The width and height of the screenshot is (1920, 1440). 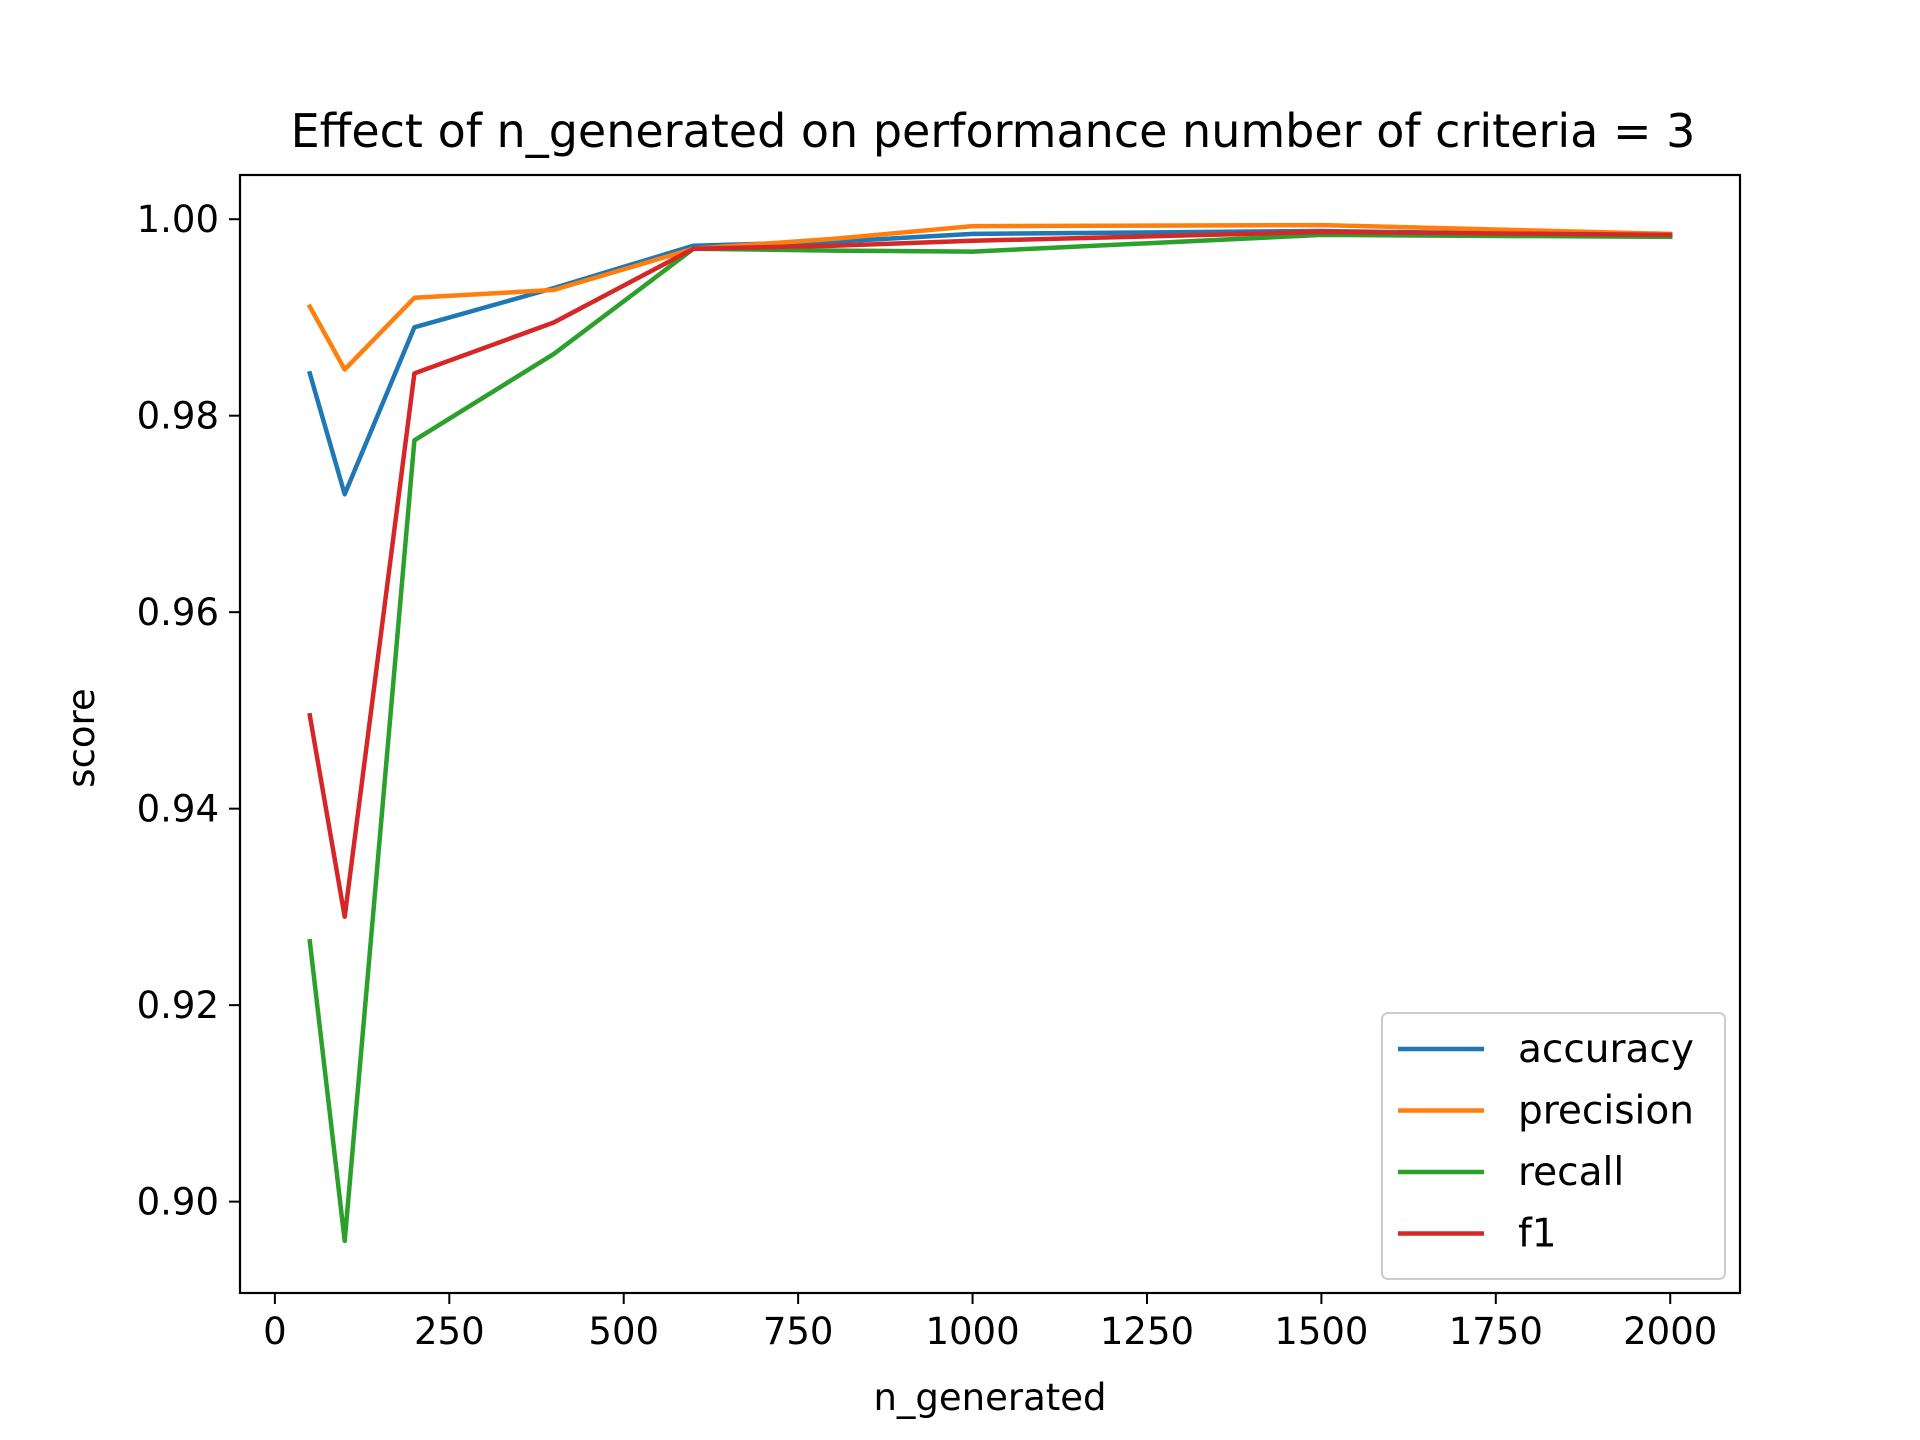 What do you see at coordinates (188, 711) in the screenshot?
I see `y-axis: 0.90 0.92 0.94 0.96 0.98 1.00` at bounding box center [188, 711].